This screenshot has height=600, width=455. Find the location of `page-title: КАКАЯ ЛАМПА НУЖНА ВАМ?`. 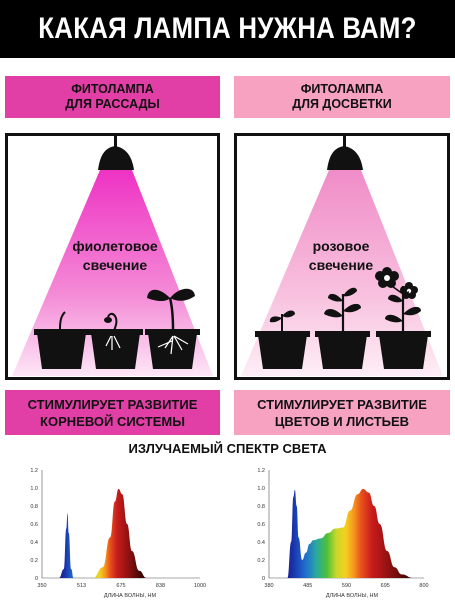

page-title: КАКАЯ ЛАМПА НУЖНА ВАМ? is located at coordinates (227, 28).